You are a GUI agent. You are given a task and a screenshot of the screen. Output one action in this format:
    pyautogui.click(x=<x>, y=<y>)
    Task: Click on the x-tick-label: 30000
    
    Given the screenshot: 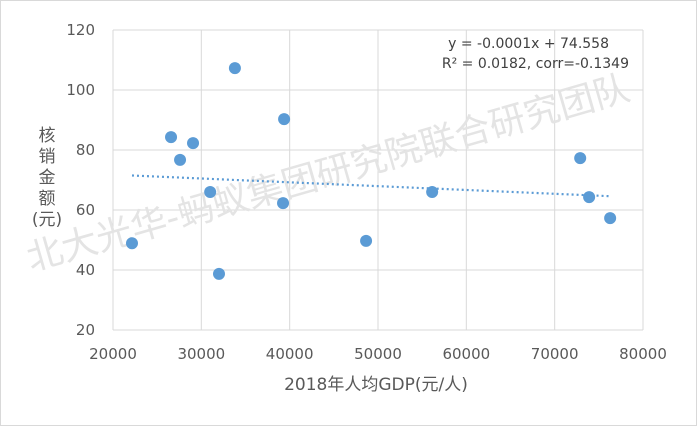 What is the action you would take?
    pyautogui.click(x=201, y=354)
    